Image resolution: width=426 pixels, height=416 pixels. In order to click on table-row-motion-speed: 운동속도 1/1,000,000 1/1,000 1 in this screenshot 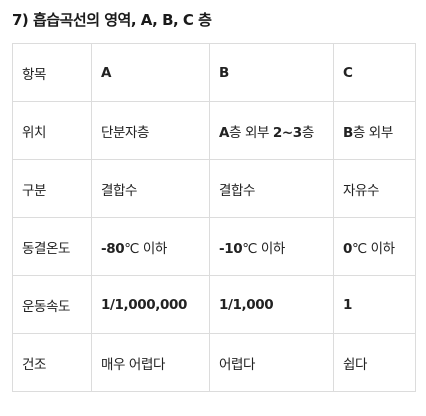, I will do `click(214, 304)`.